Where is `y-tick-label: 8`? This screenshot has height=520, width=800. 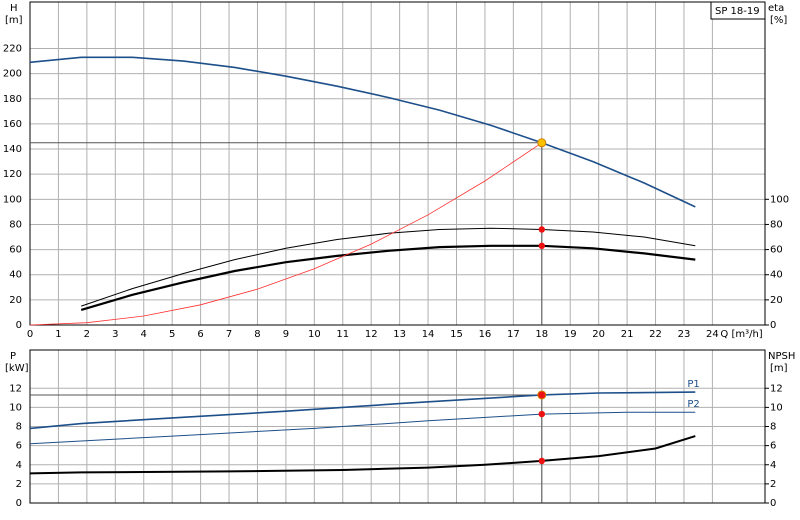
y-tick-label: 8 is located at coordinates (19, 427).